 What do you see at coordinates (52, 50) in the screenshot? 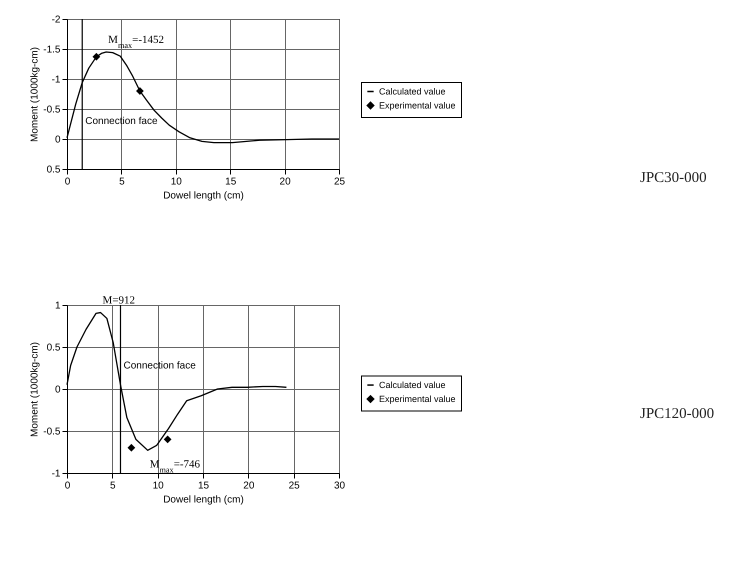
I see `y-tick-label: -1.5` at bounding box center [52, 50].